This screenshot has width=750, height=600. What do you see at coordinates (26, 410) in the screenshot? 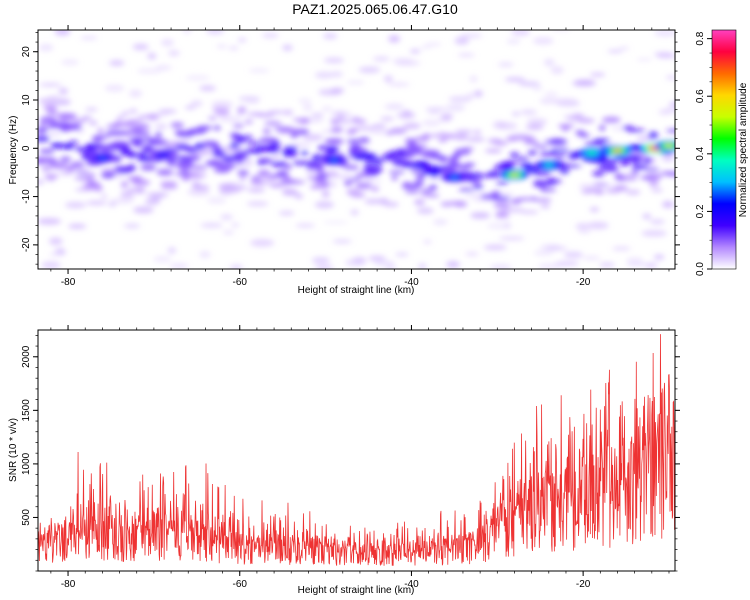
I see `y-tick-label: 1500` at bounding box center [26, 410].